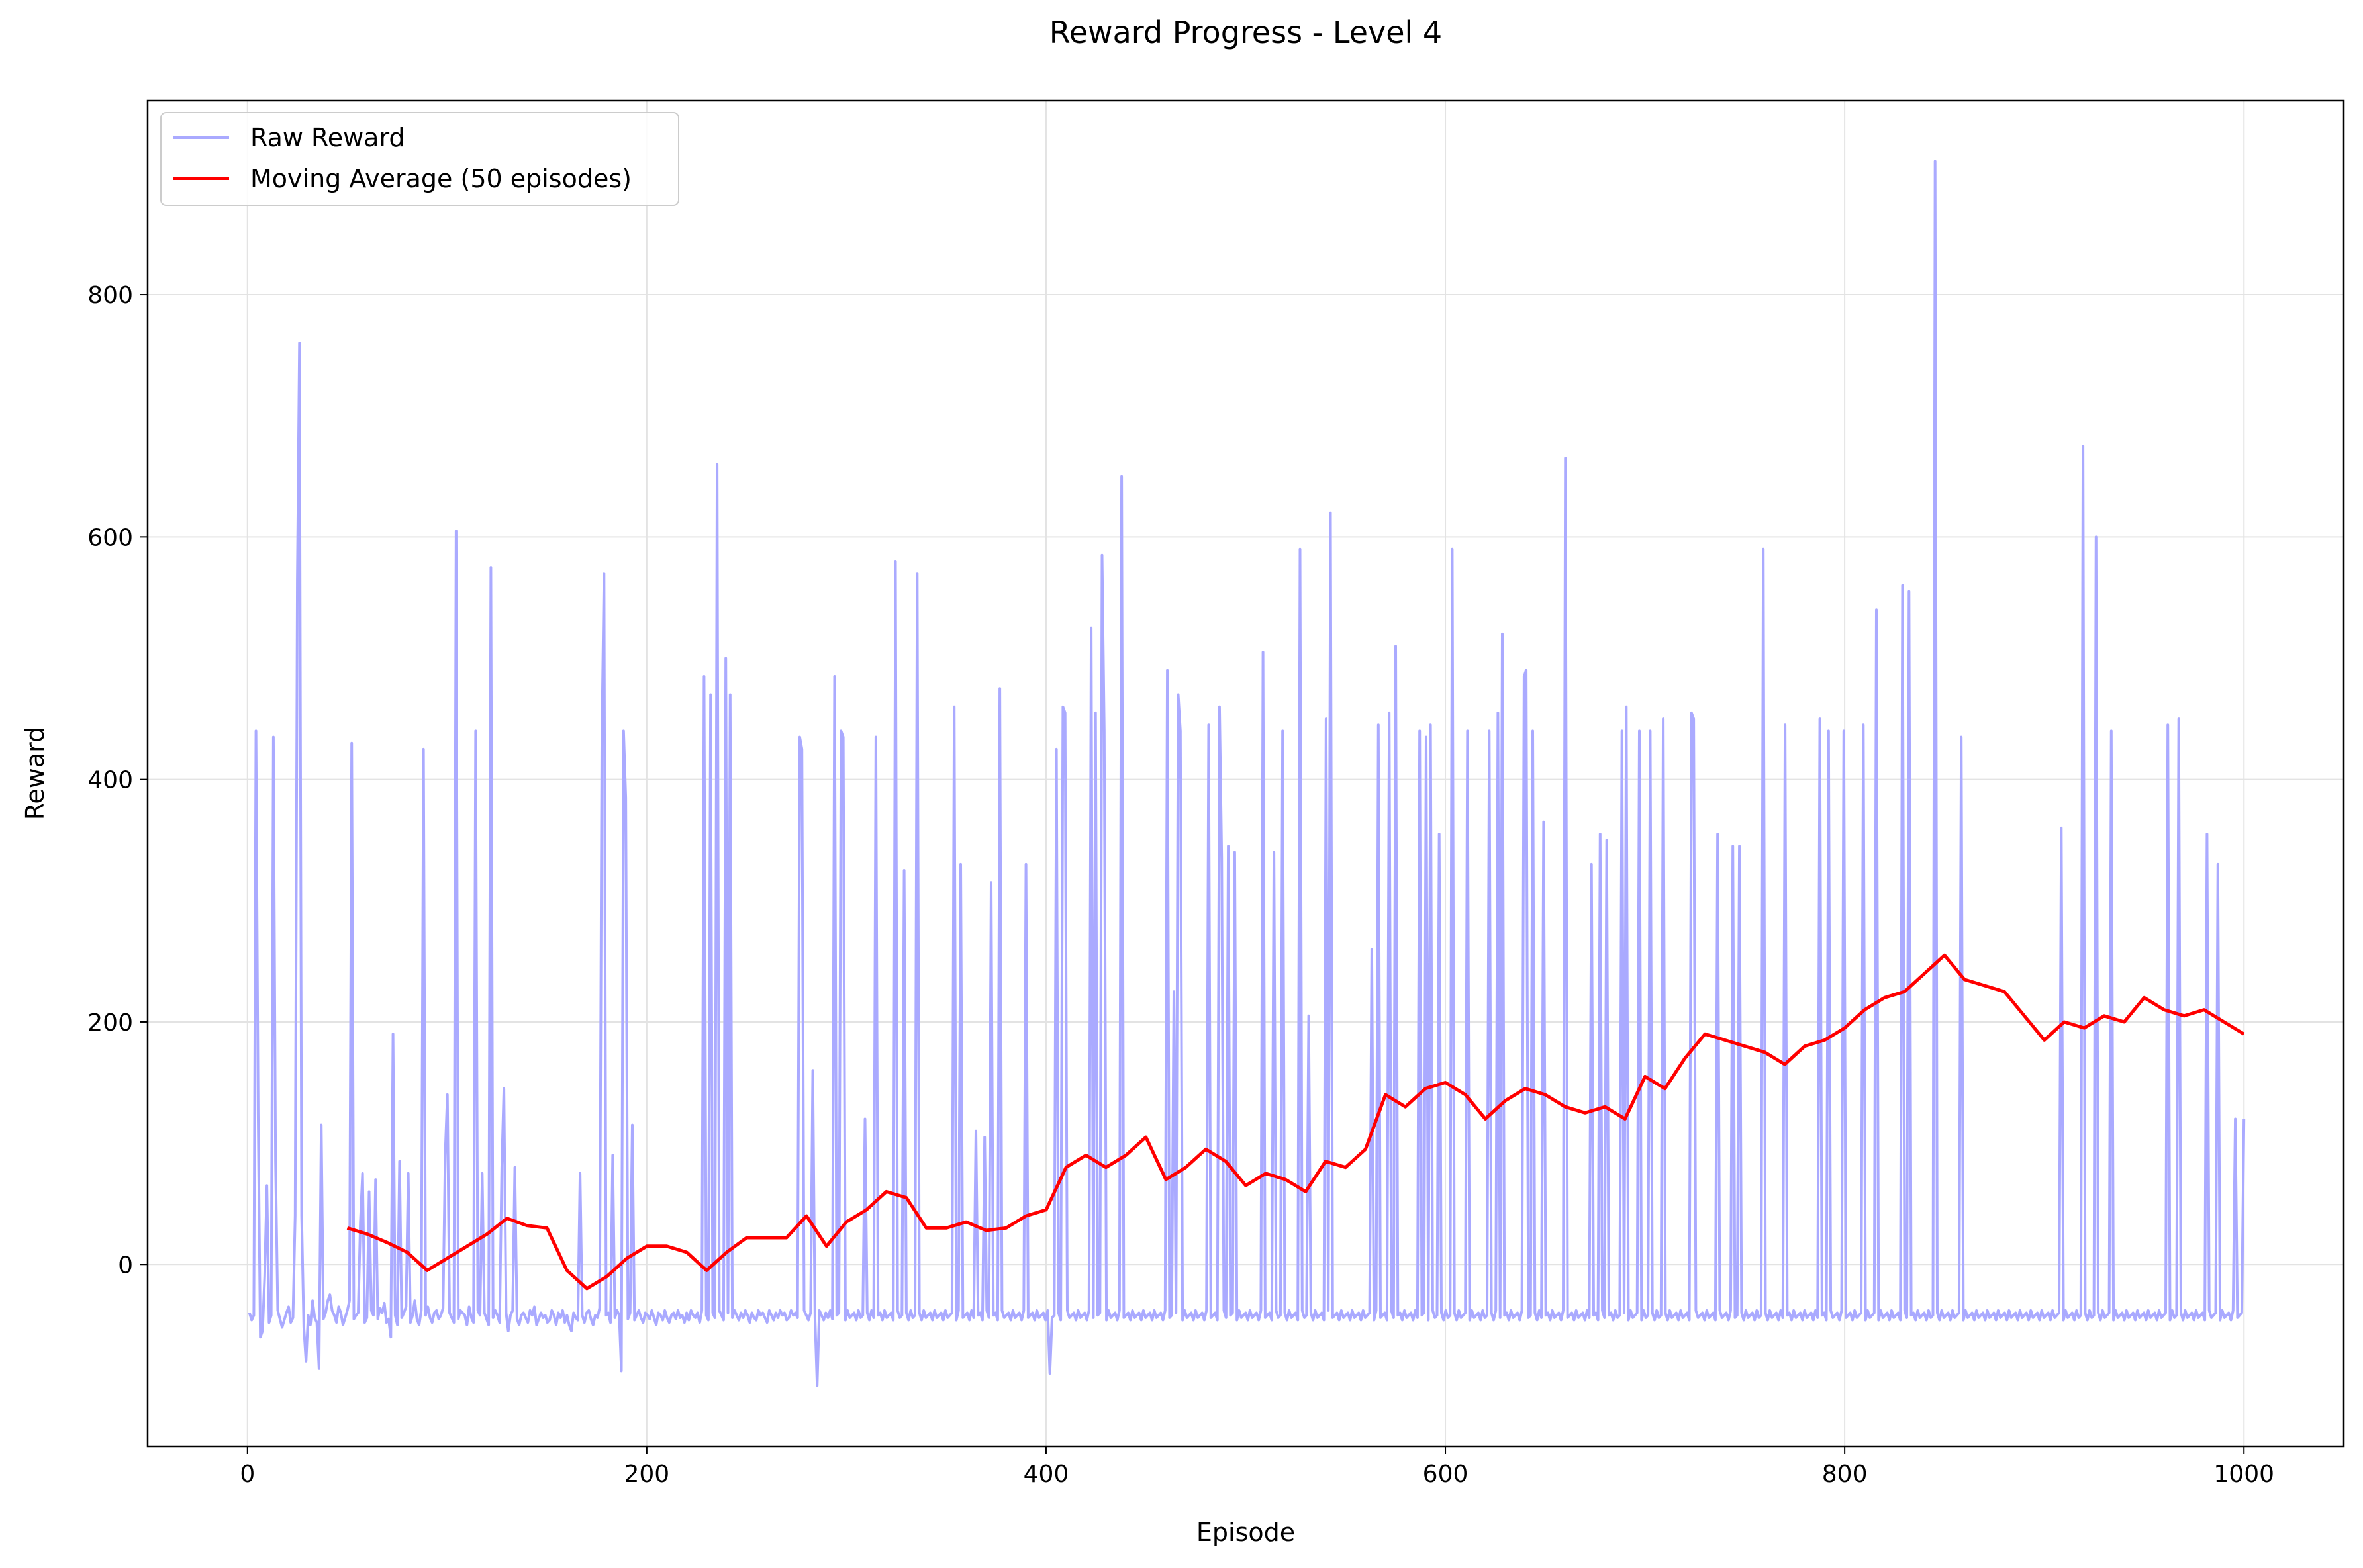 Image resolution: width=2363 pixels, height=1568 pixels. What do you see at coordinates (1046, 1474) in the screenshot?
I see `x-tick-label: 400` at bounding box center [1046, 1474].